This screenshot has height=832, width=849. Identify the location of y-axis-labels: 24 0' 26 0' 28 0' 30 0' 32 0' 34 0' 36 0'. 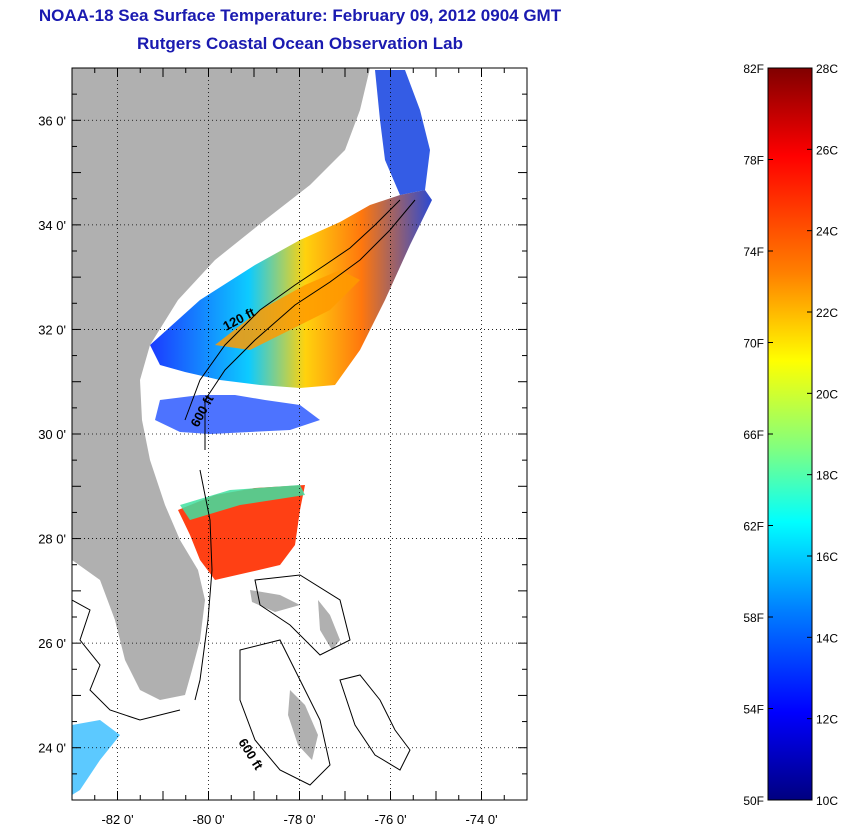
(52, 434).